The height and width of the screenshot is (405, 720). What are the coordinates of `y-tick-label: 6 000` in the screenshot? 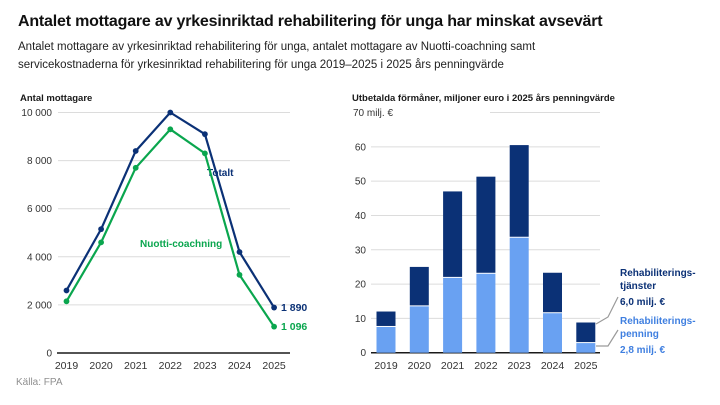 It's located at (39, 209).